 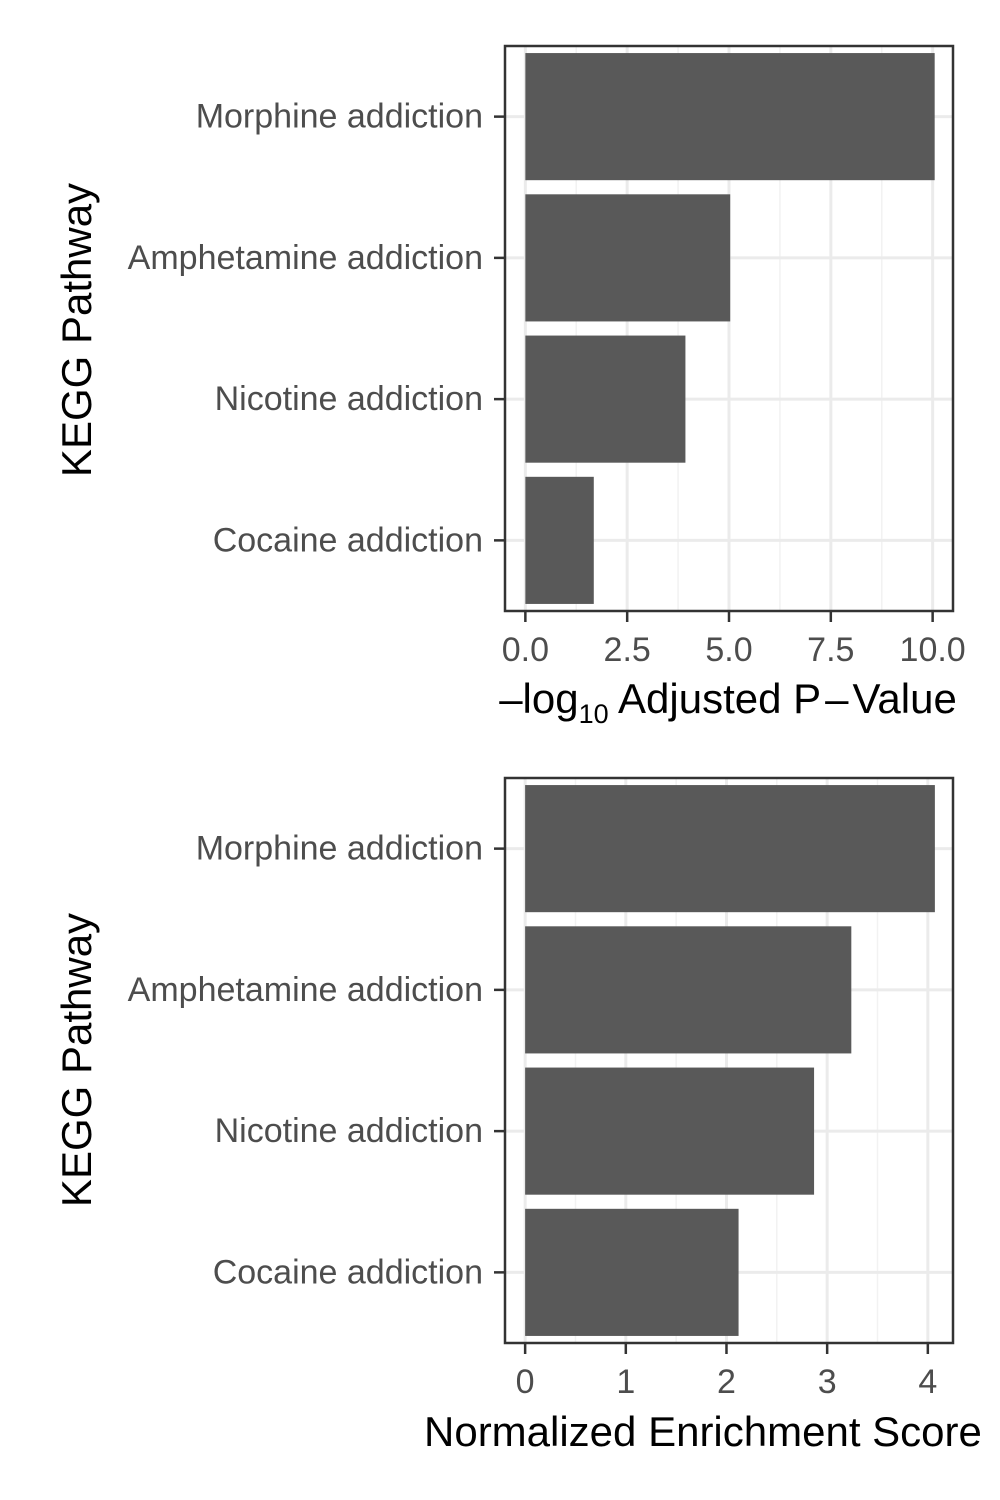 I want to click on chart1-xtick-label: 7.5, so click(x=830, y=650).